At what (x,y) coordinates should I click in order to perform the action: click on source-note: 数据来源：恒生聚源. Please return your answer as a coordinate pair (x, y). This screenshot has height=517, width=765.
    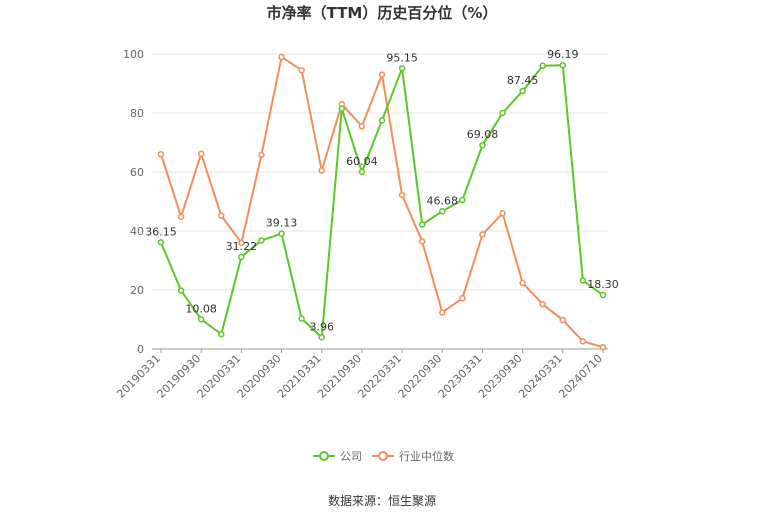
    Looking at the image, I should click on (382, 500).